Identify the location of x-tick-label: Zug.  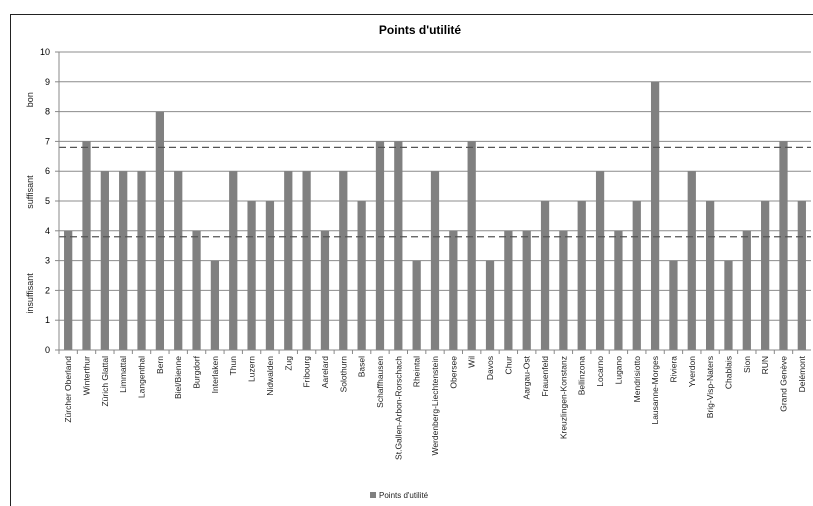
(288, 363).